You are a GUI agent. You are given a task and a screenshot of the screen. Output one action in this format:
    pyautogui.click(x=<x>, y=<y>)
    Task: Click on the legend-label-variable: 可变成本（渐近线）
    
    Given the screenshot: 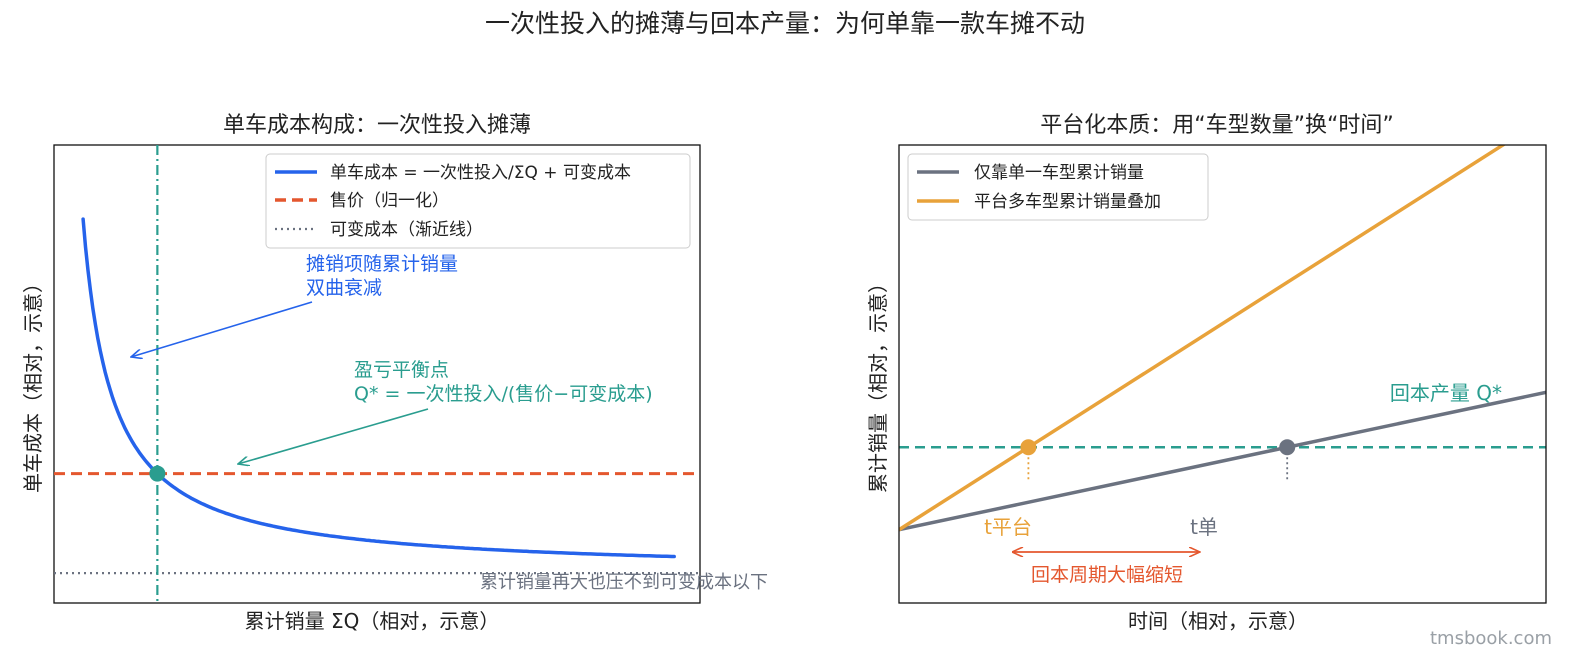 What is the action you would take?
    pyautogui.click(x=406, y=230)
    